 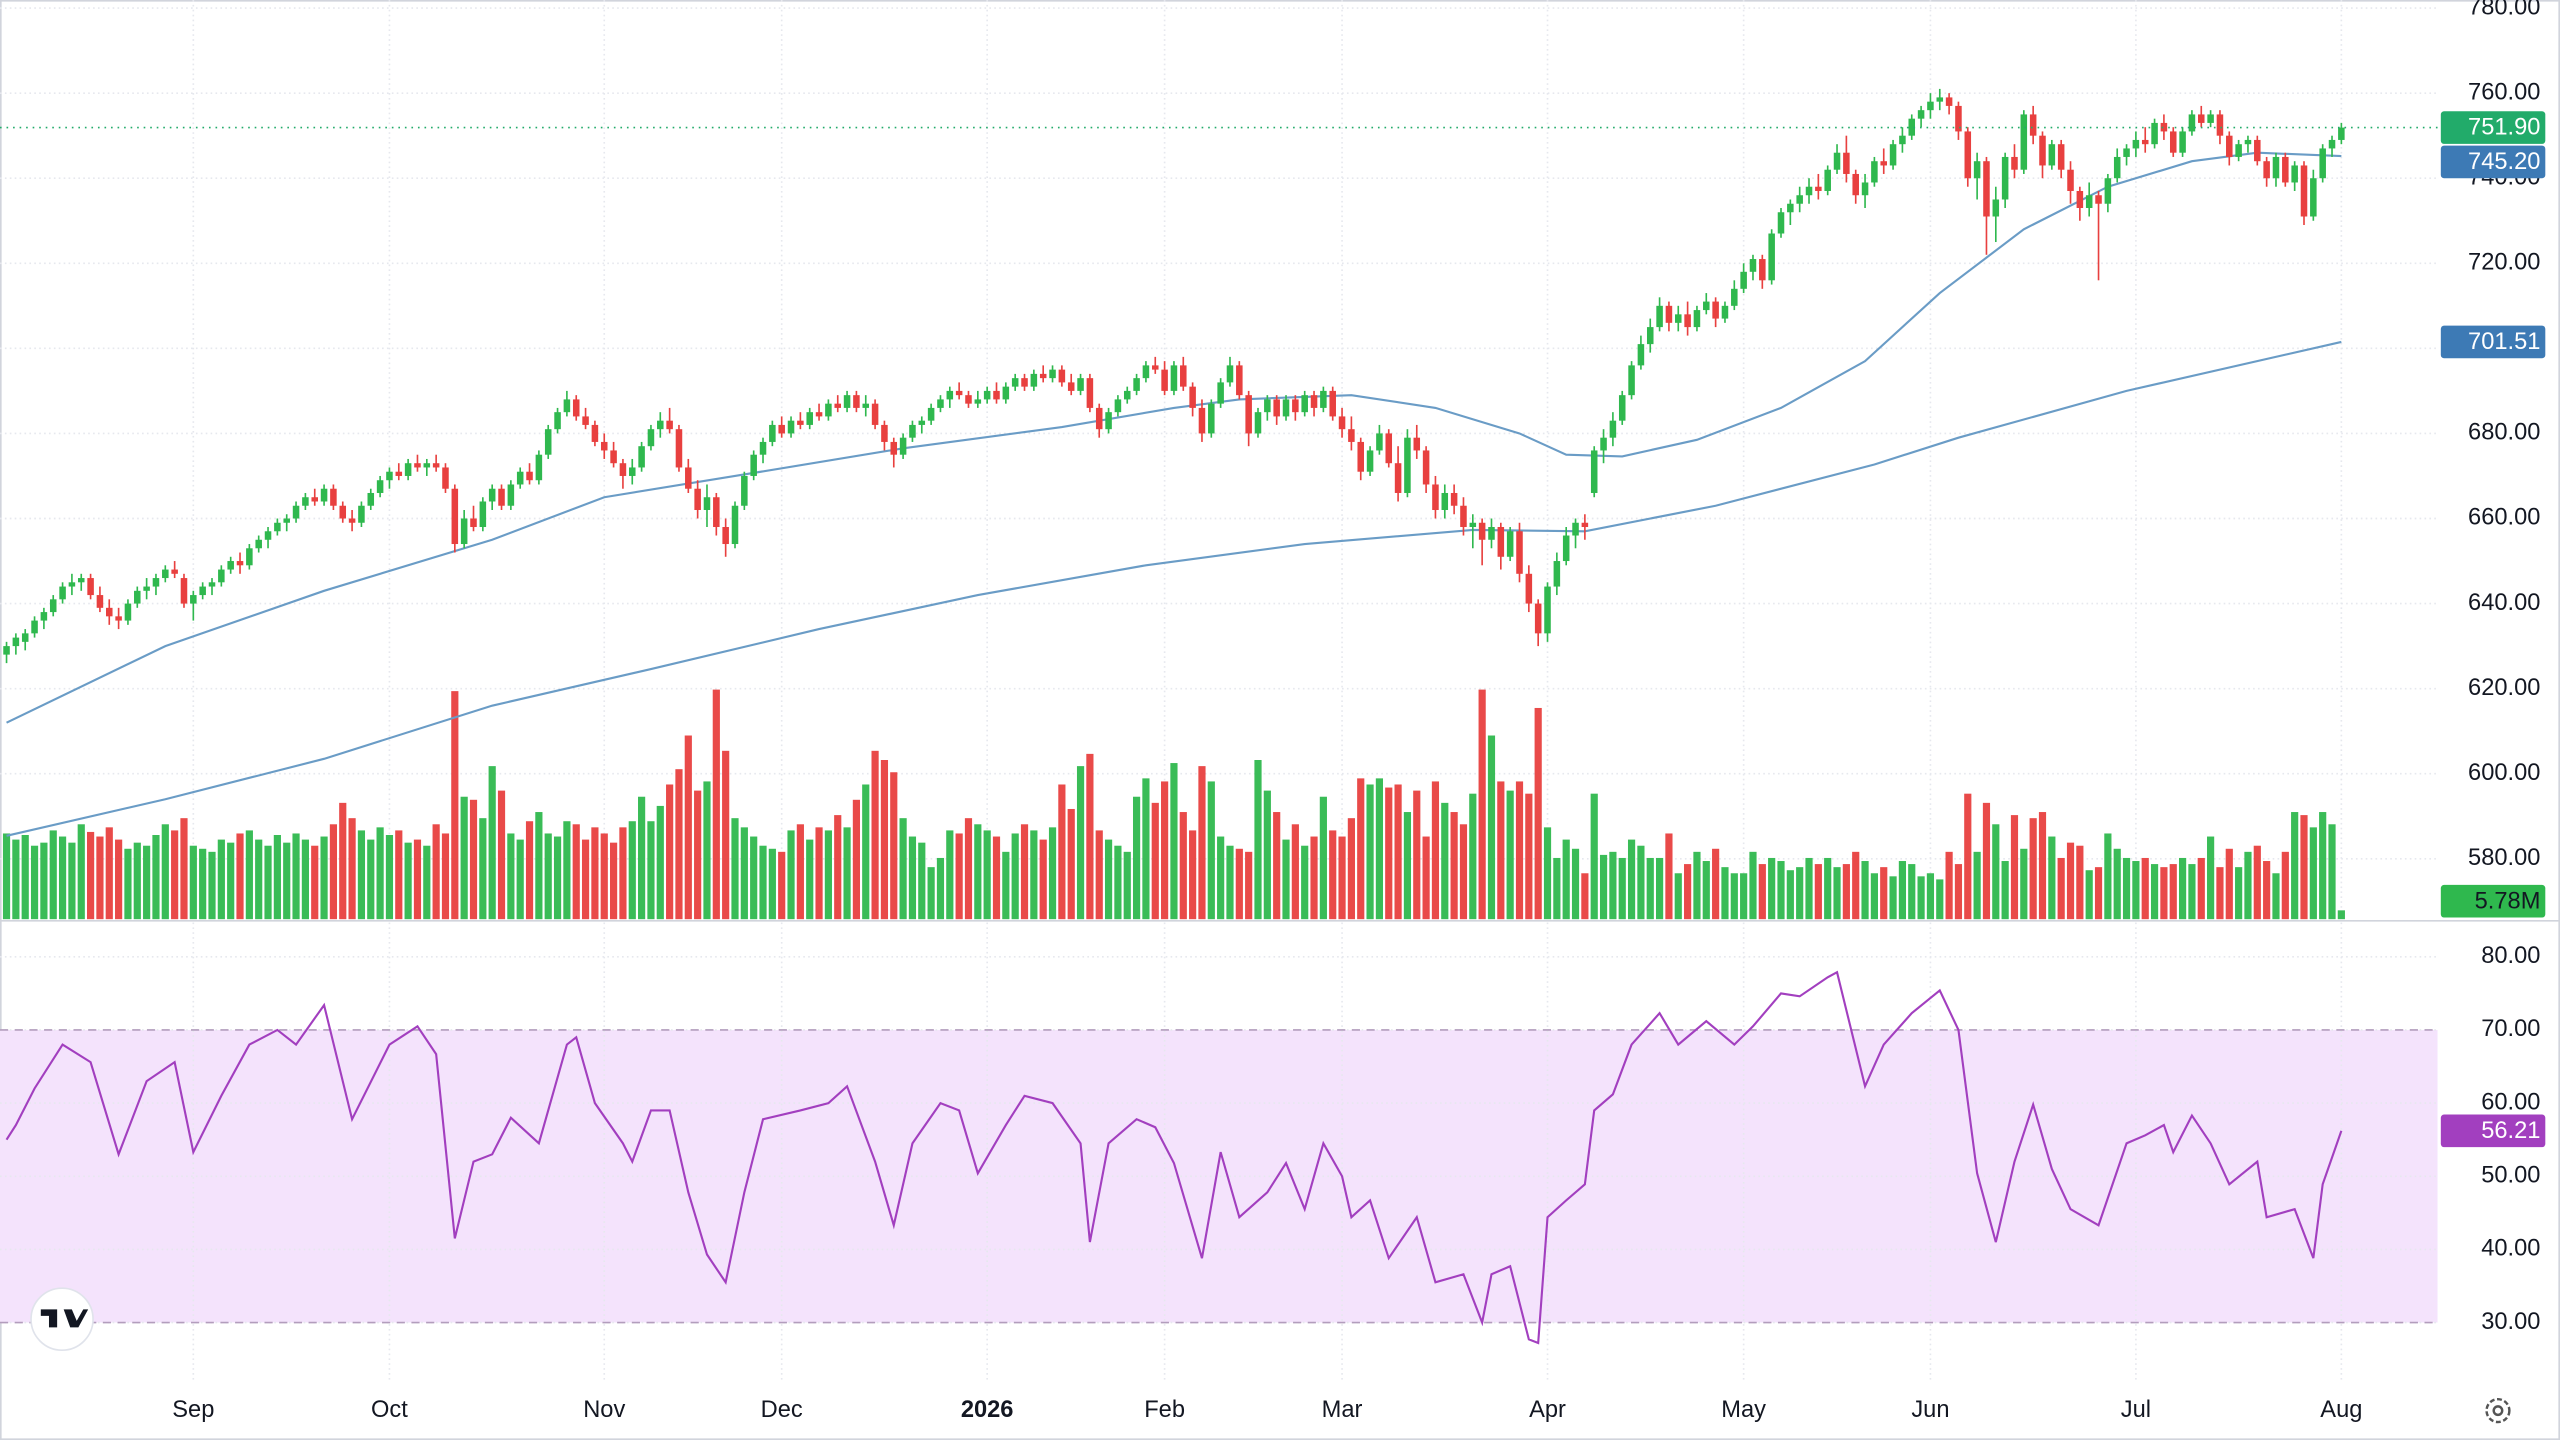 I want to click on y-tick-label: 600.00, so click(x=2504, y=773).